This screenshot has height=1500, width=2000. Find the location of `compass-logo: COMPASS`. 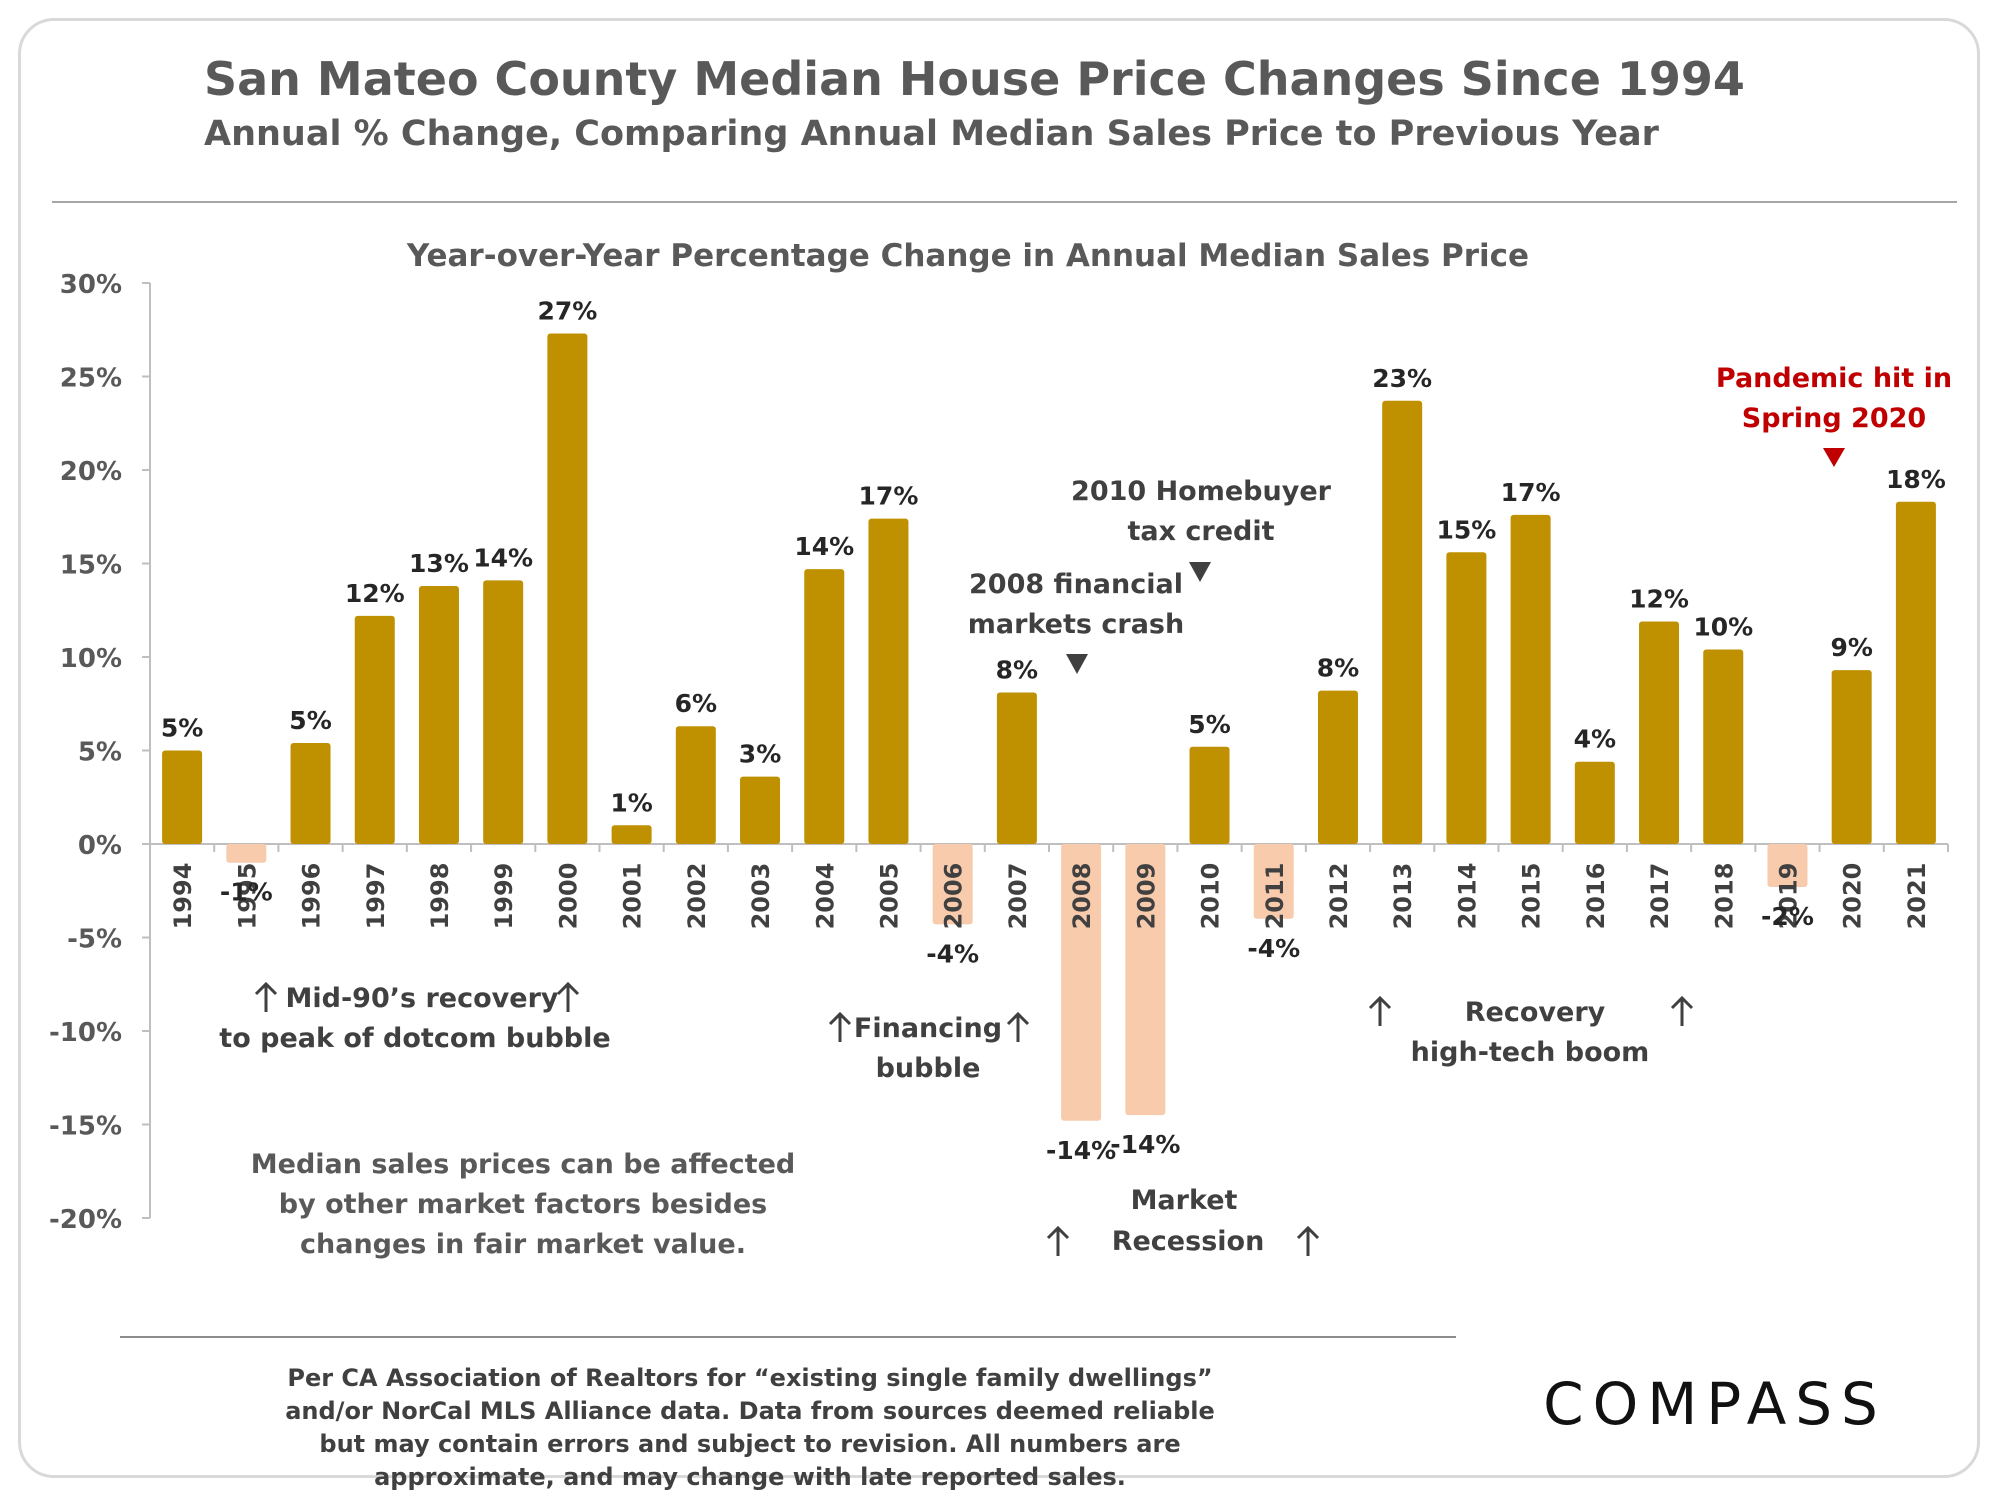

compass-logo: COMPASS is located at coordinates (1715, 1404).